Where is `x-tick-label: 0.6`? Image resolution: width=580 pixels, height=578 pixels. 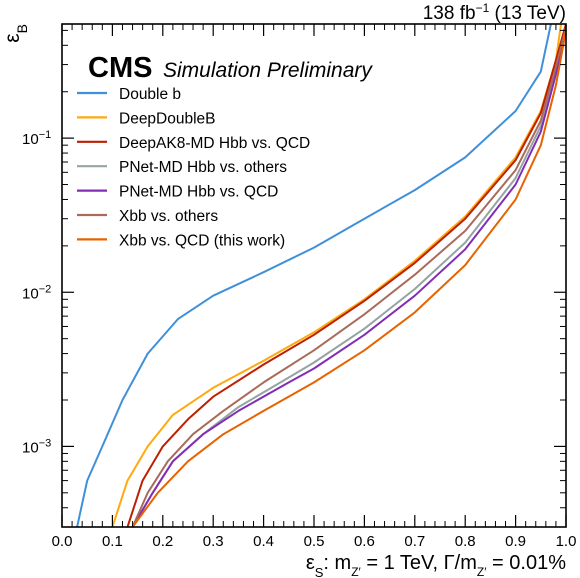
x-tick-label: 0.6 is located at coordinates (364, 541).